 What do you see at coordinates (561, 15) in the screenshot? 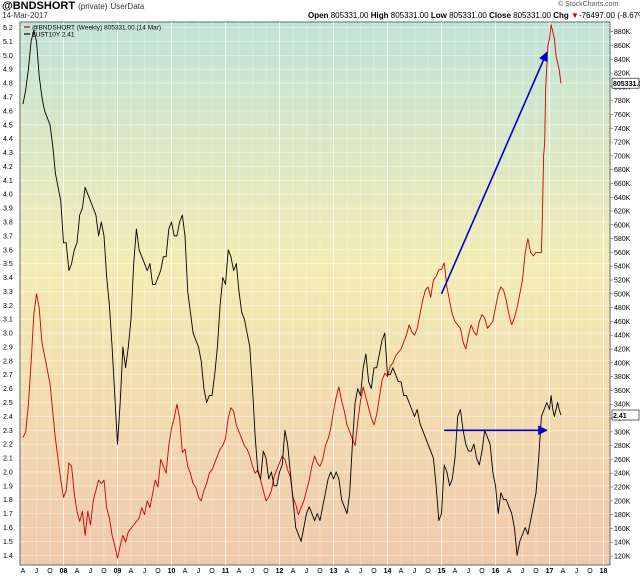
I see `chg-label: Chg` at bounding box center [561, 15].